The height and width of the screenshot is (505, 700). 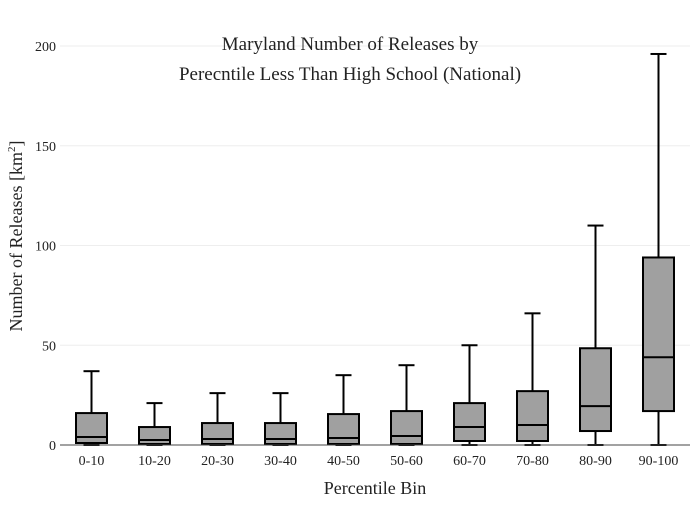 What do you see at coordinates (532, 461) in the screenshot?
I see `x-tick-label: 70-80` at bounding box center [532, 461].